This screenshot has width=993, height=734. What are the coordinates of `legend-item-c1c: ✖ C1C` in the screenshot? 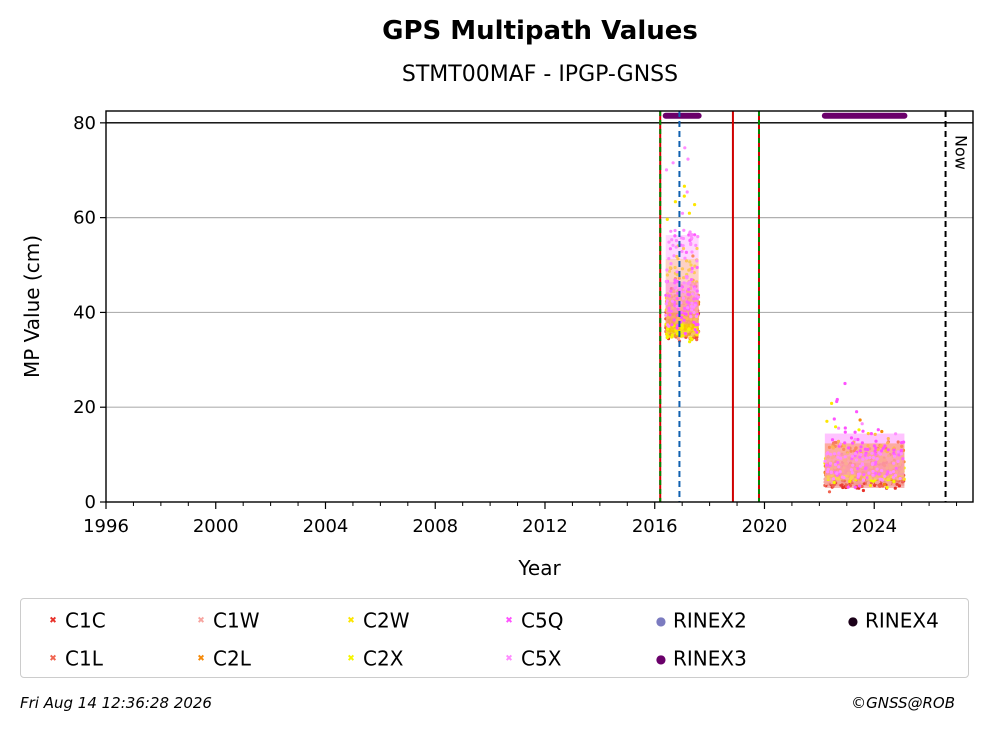 It's located at (73, 620).